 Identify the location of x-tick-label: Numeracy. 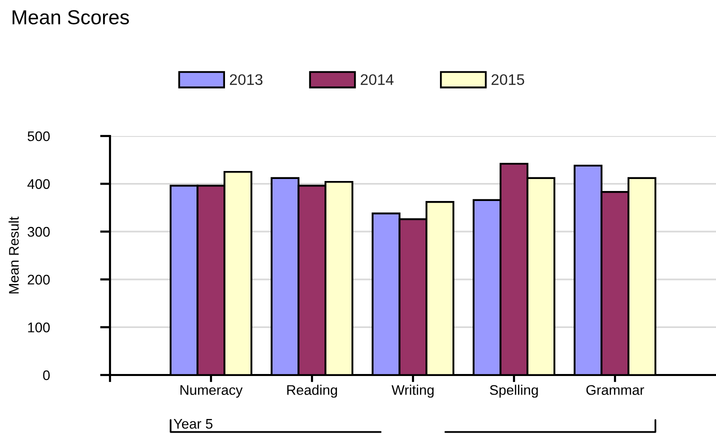
(211, 391).